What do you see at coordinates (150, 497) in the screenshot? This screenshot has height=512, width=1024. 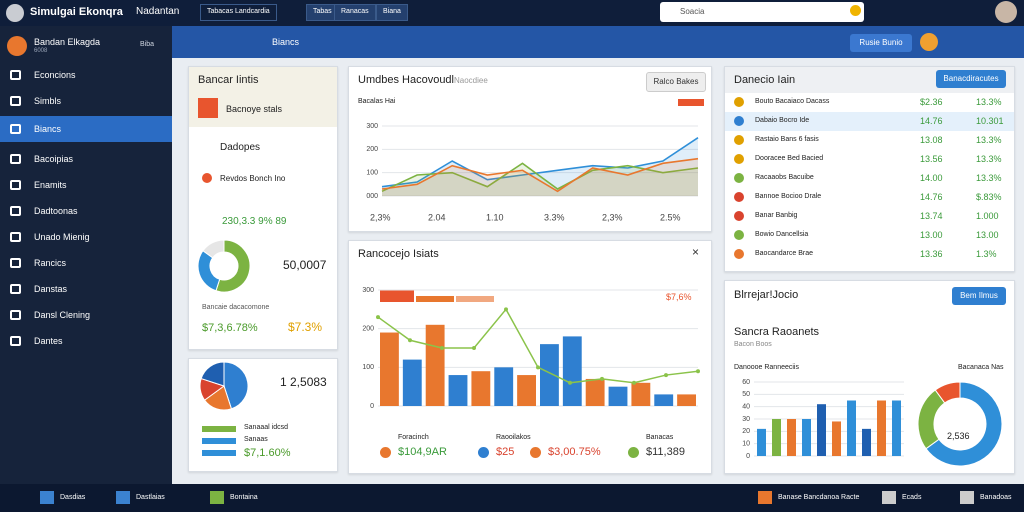 I see `task-item: Dastlaias` at bounding box center [150, 497].